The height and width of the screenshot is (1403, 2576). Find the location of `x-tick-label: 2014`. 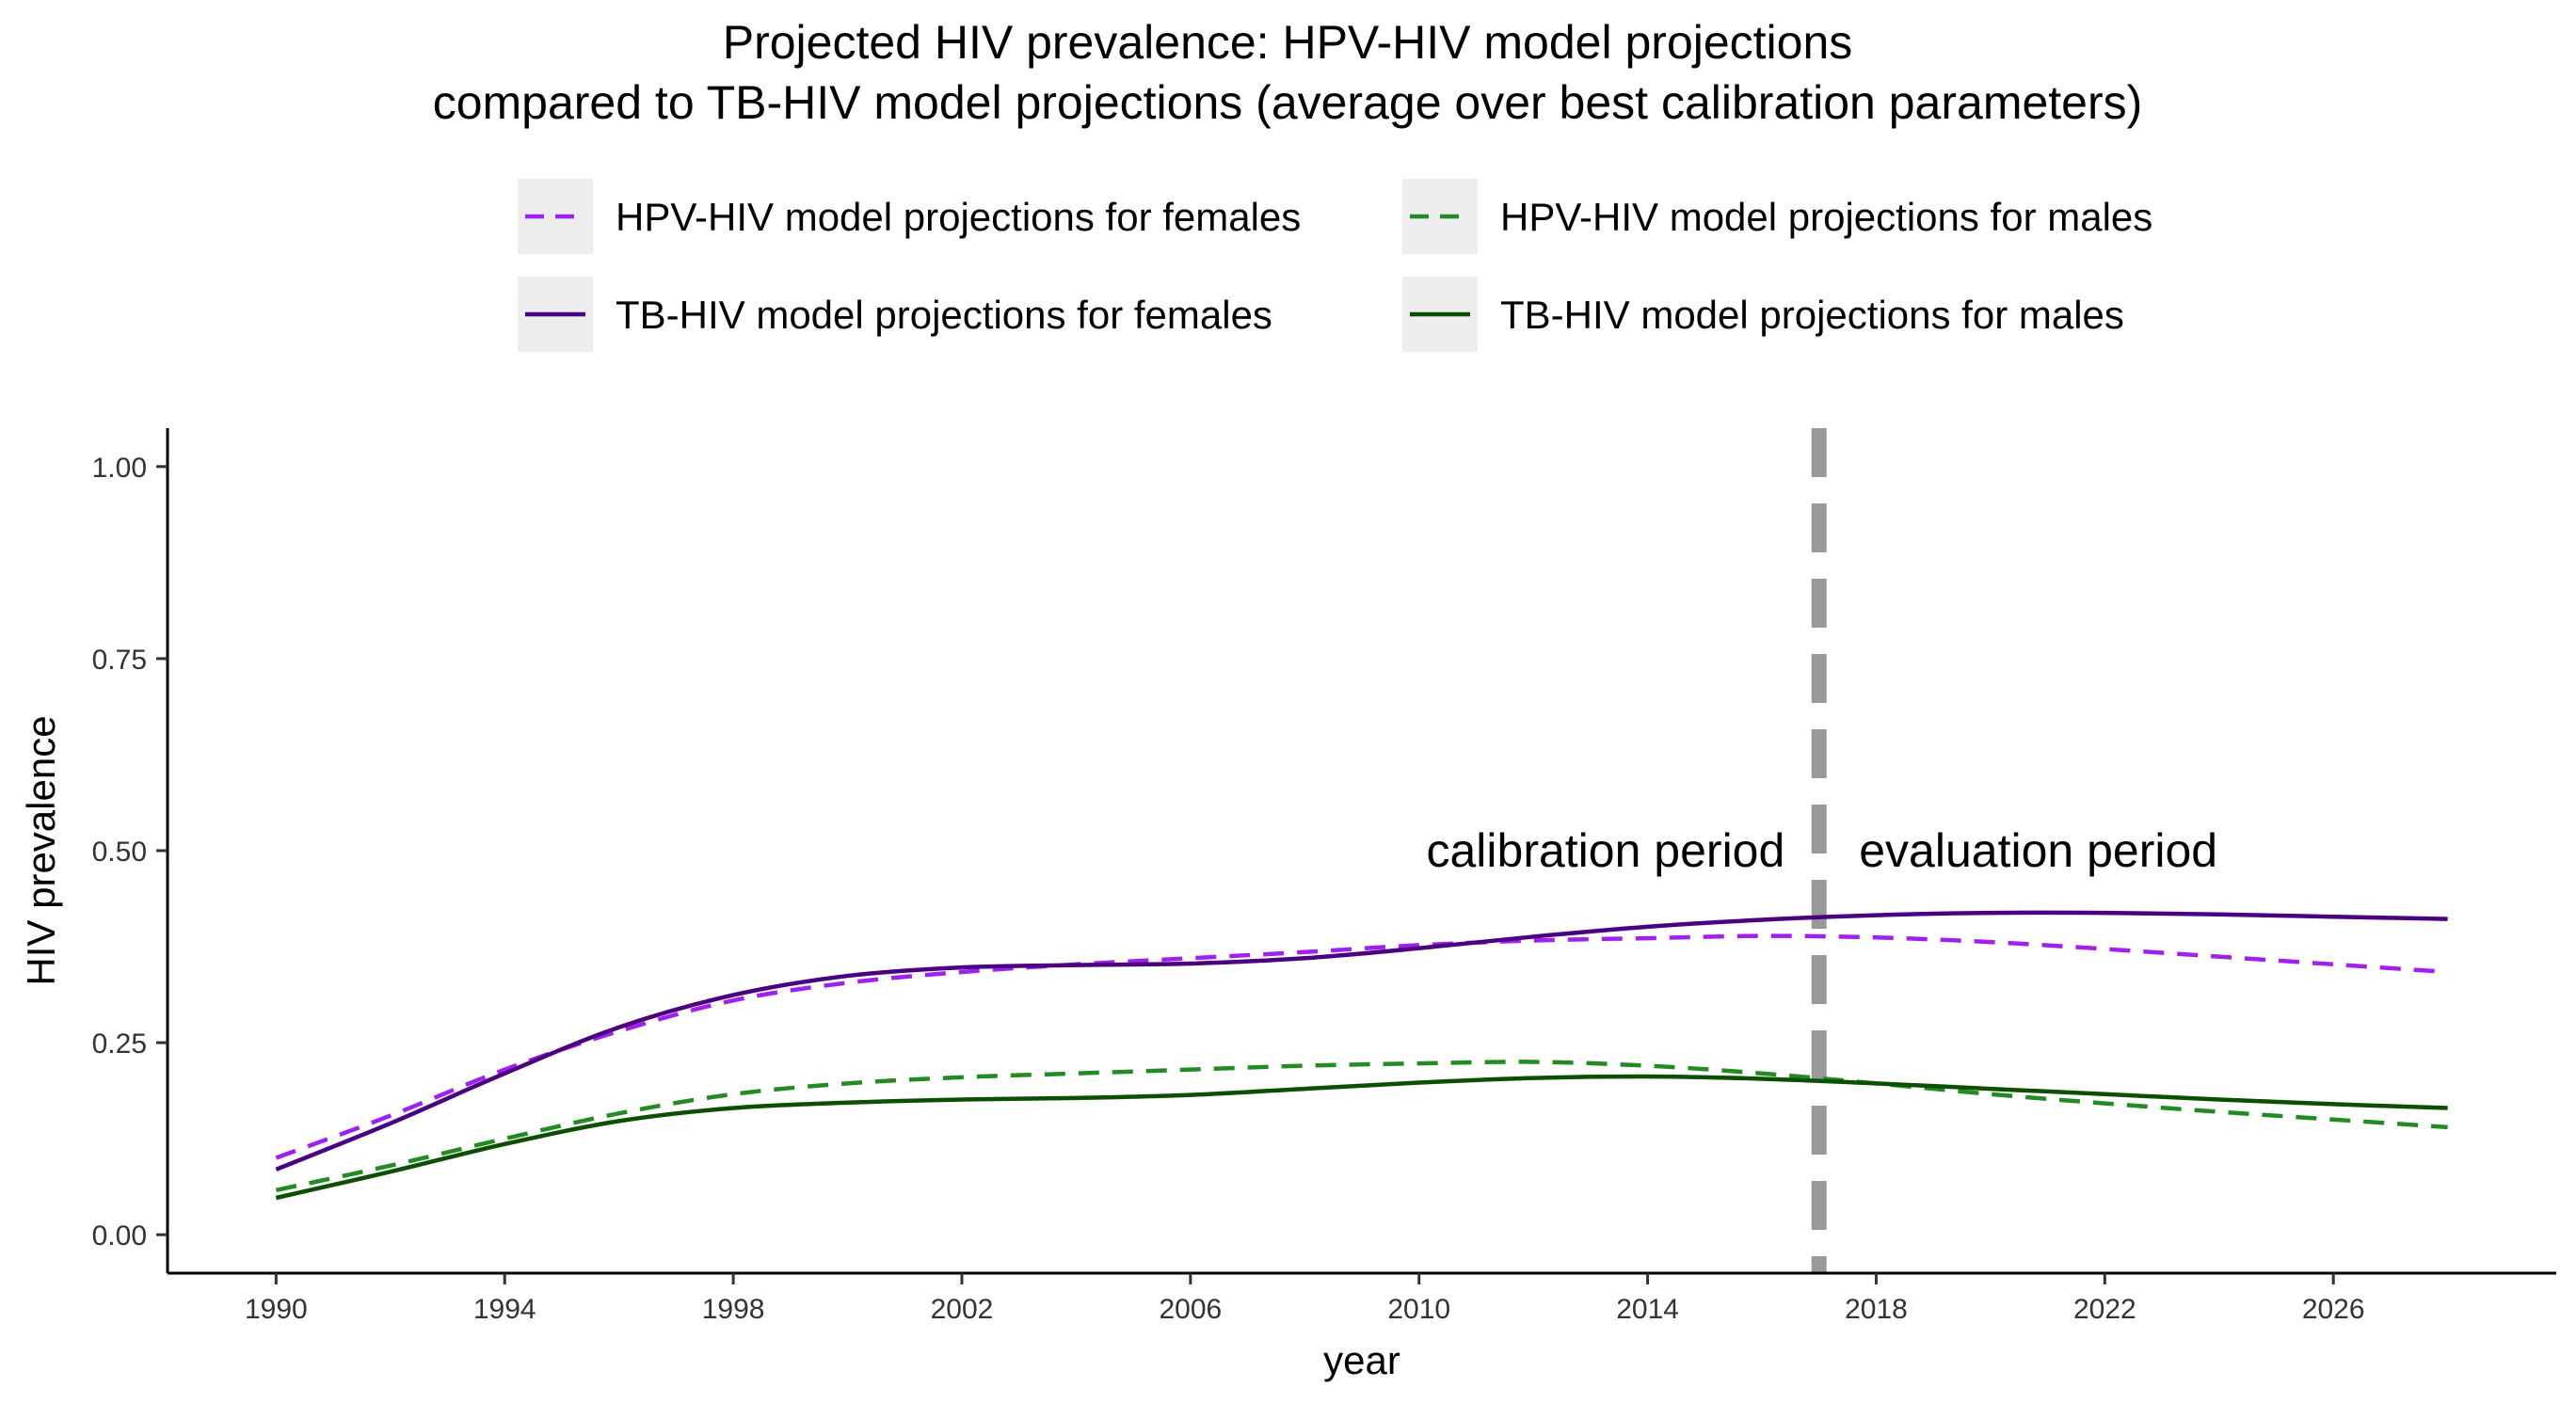

x-tick-label: 2014 is located at coordinates (1647, 1309).